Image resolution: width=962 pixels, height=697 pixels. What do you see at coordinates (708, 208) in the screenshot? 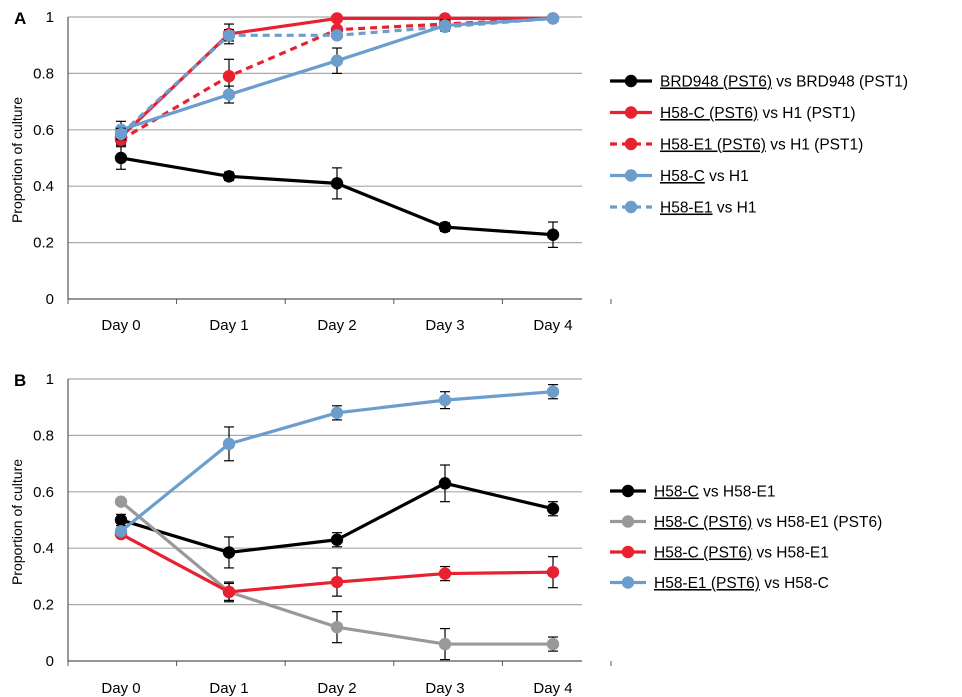
I see `panel-a-legend-label: H58-E1 vs H1` at bounding box center [708, 208].